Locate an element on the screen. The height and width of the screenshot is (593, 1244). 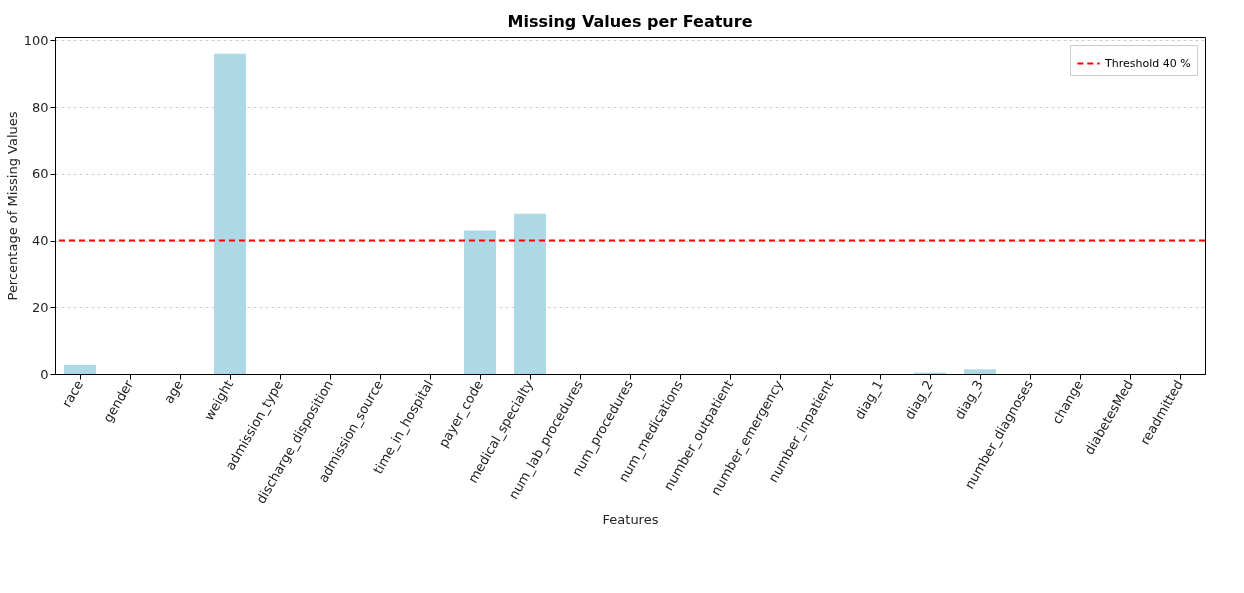
y-tick-label: 80 is located at coordinates (40, 107).